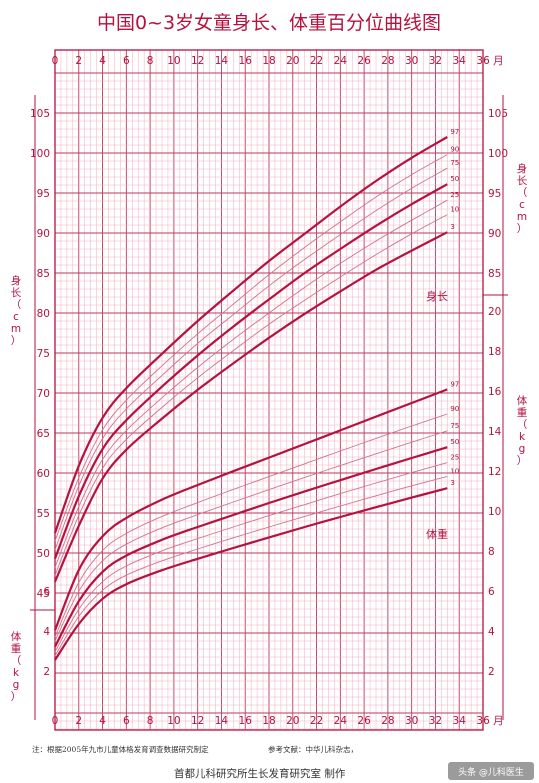 Image resolution: width=539 pixels, height=783 pixels. What do you see at coordinates (150, 61) in the screenshot?
I see `x-tick-label-top: 8` at bounding box center [150, 61].